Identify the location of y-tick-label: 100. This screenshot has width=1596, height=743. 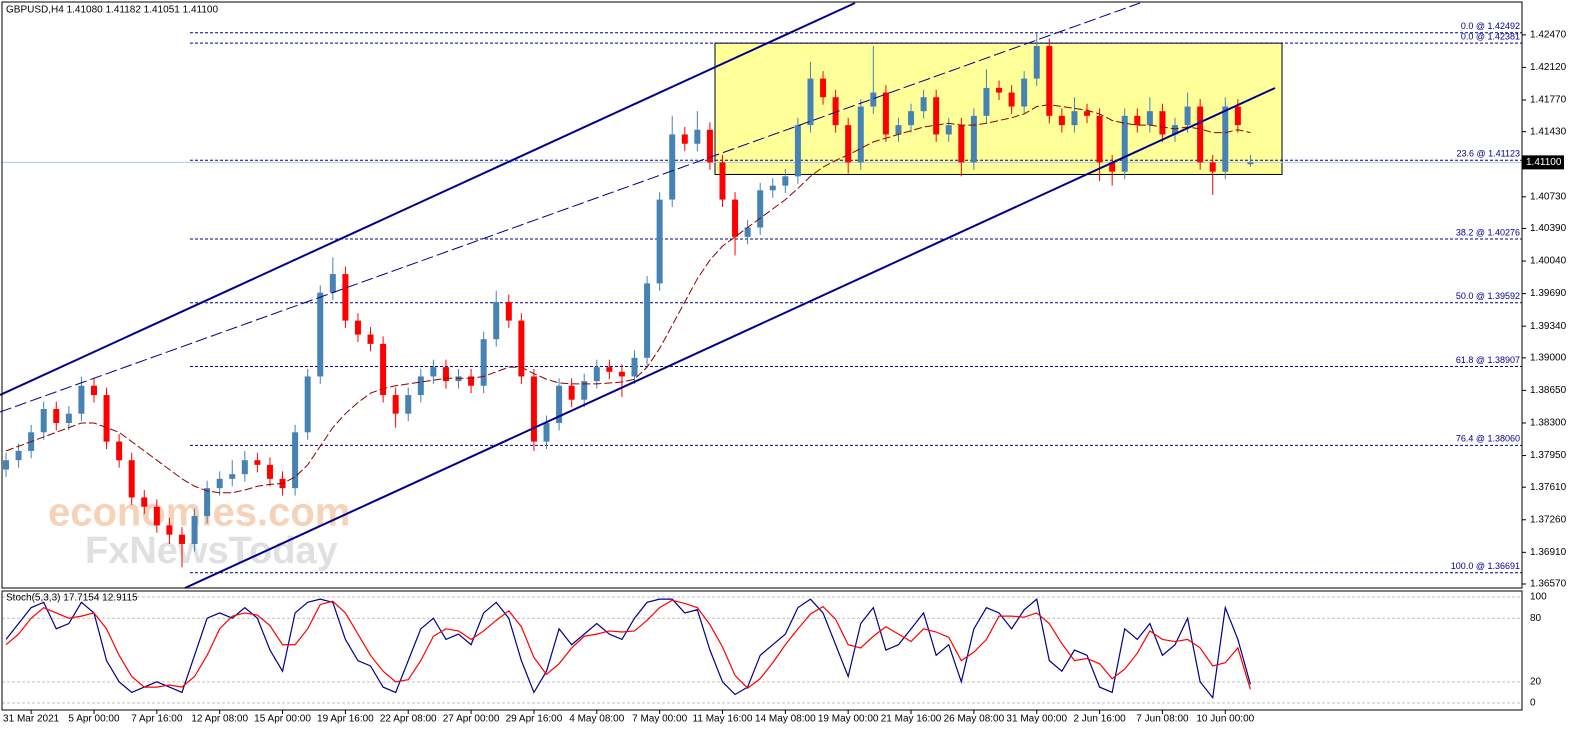
(1538, 597).